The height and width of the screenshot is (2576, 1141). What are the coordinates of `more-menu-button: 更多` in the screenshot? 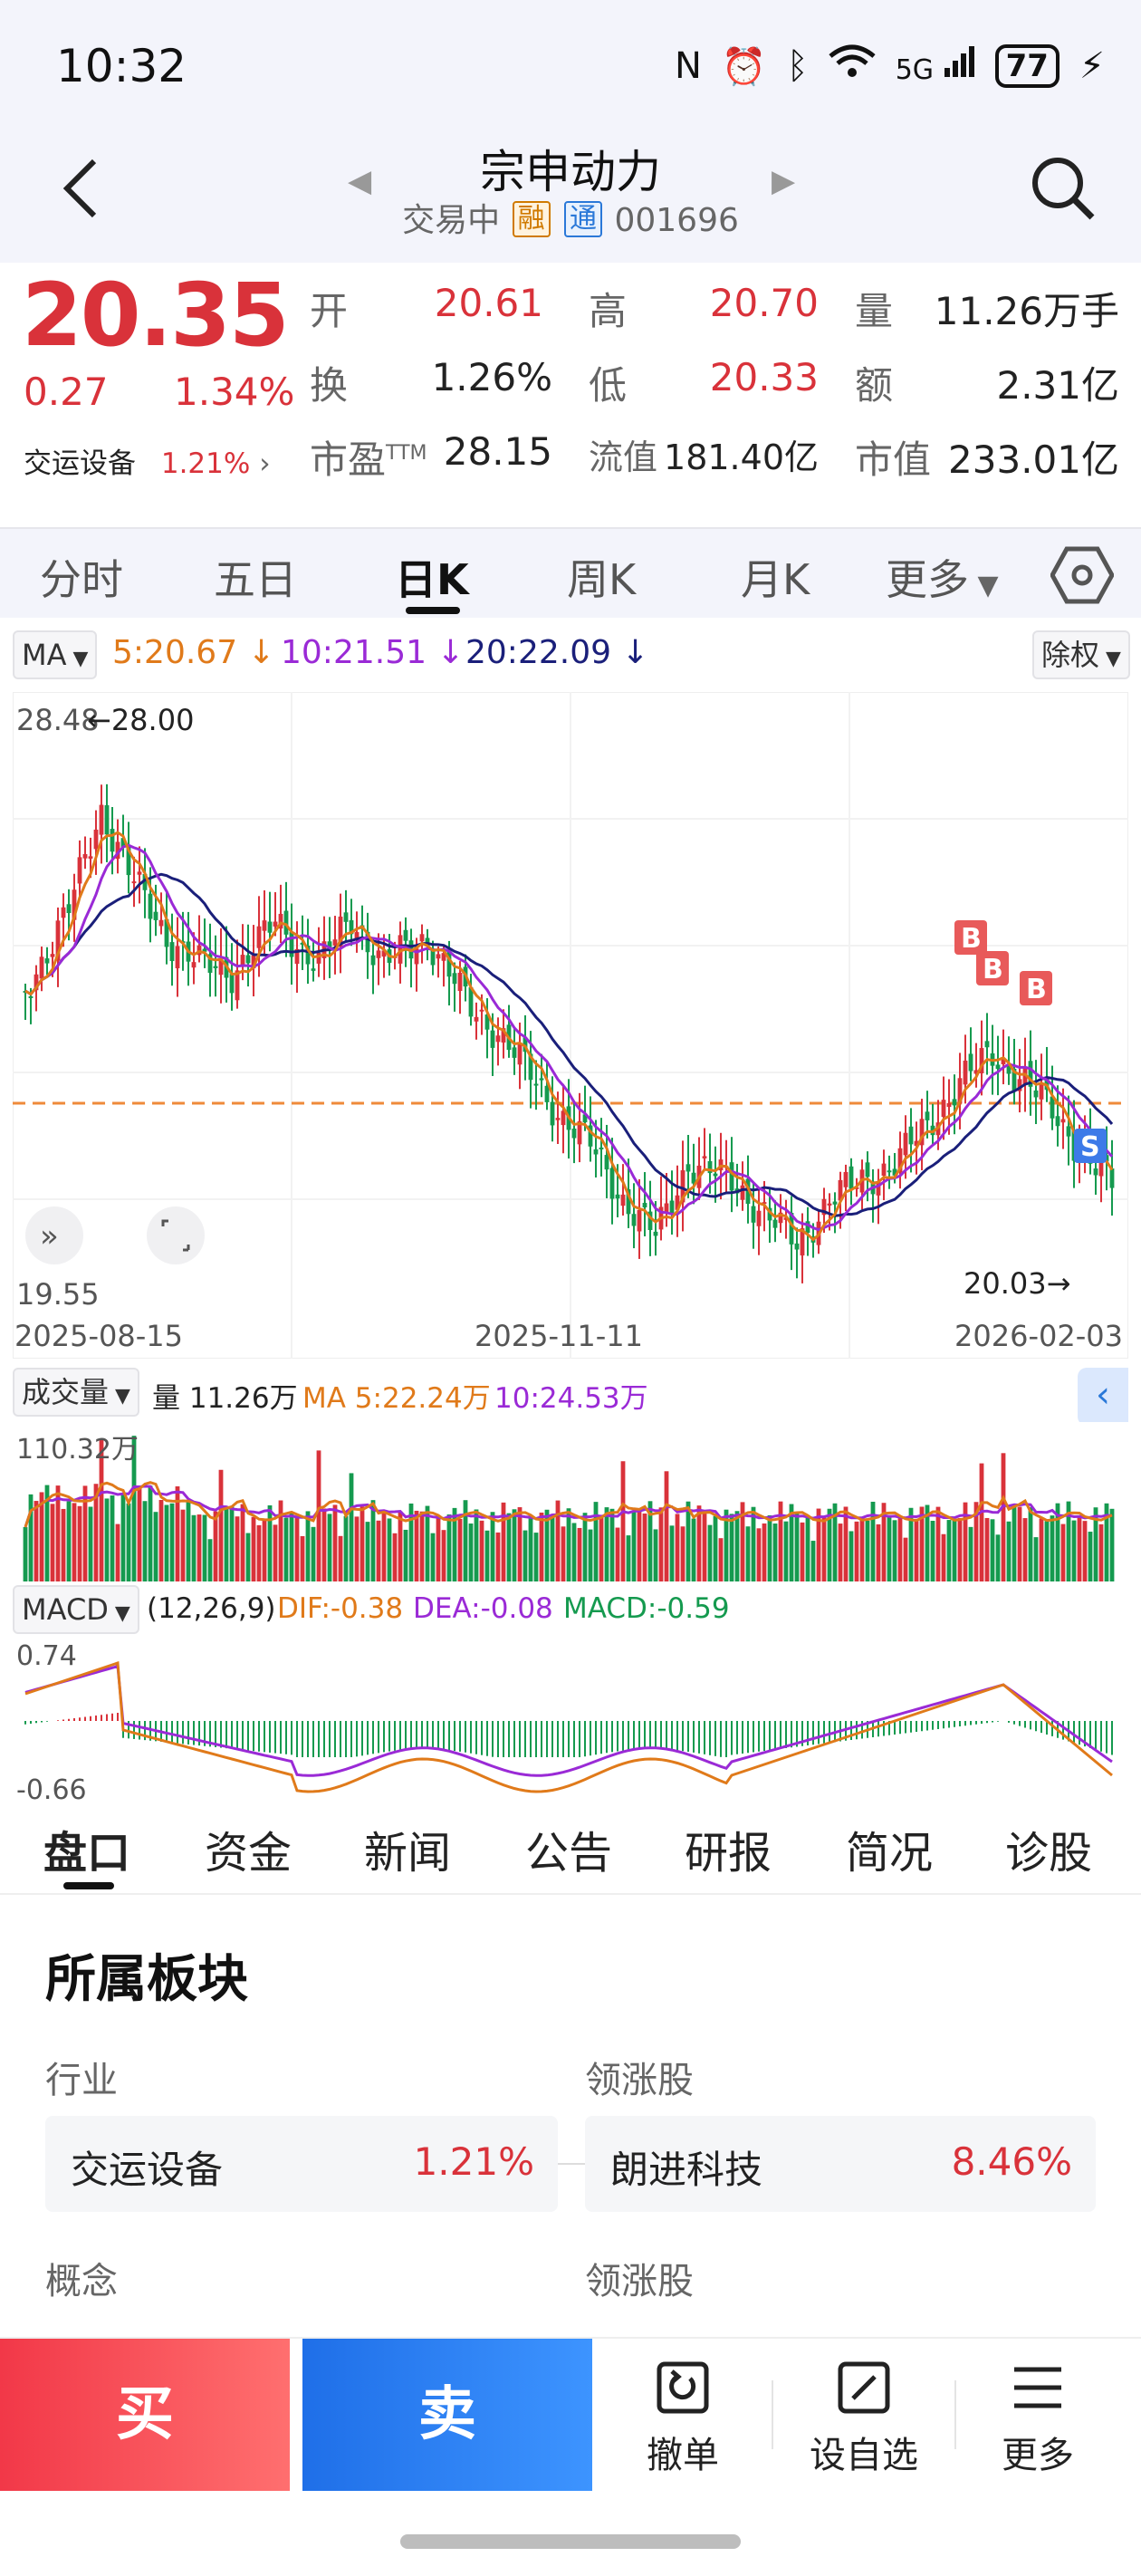 It's located at (1038, 2418).